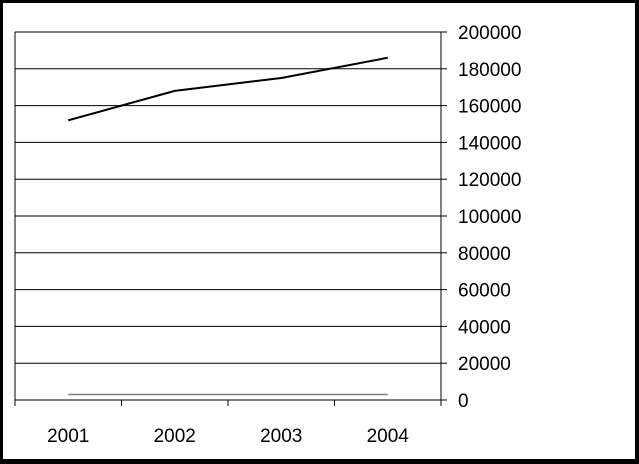 This screenshot has width=639, height=464. What do you see at coordinates (463, 401) in the screenshot?
I see `y-tick-label: 0` at bounding box center [463, 401].